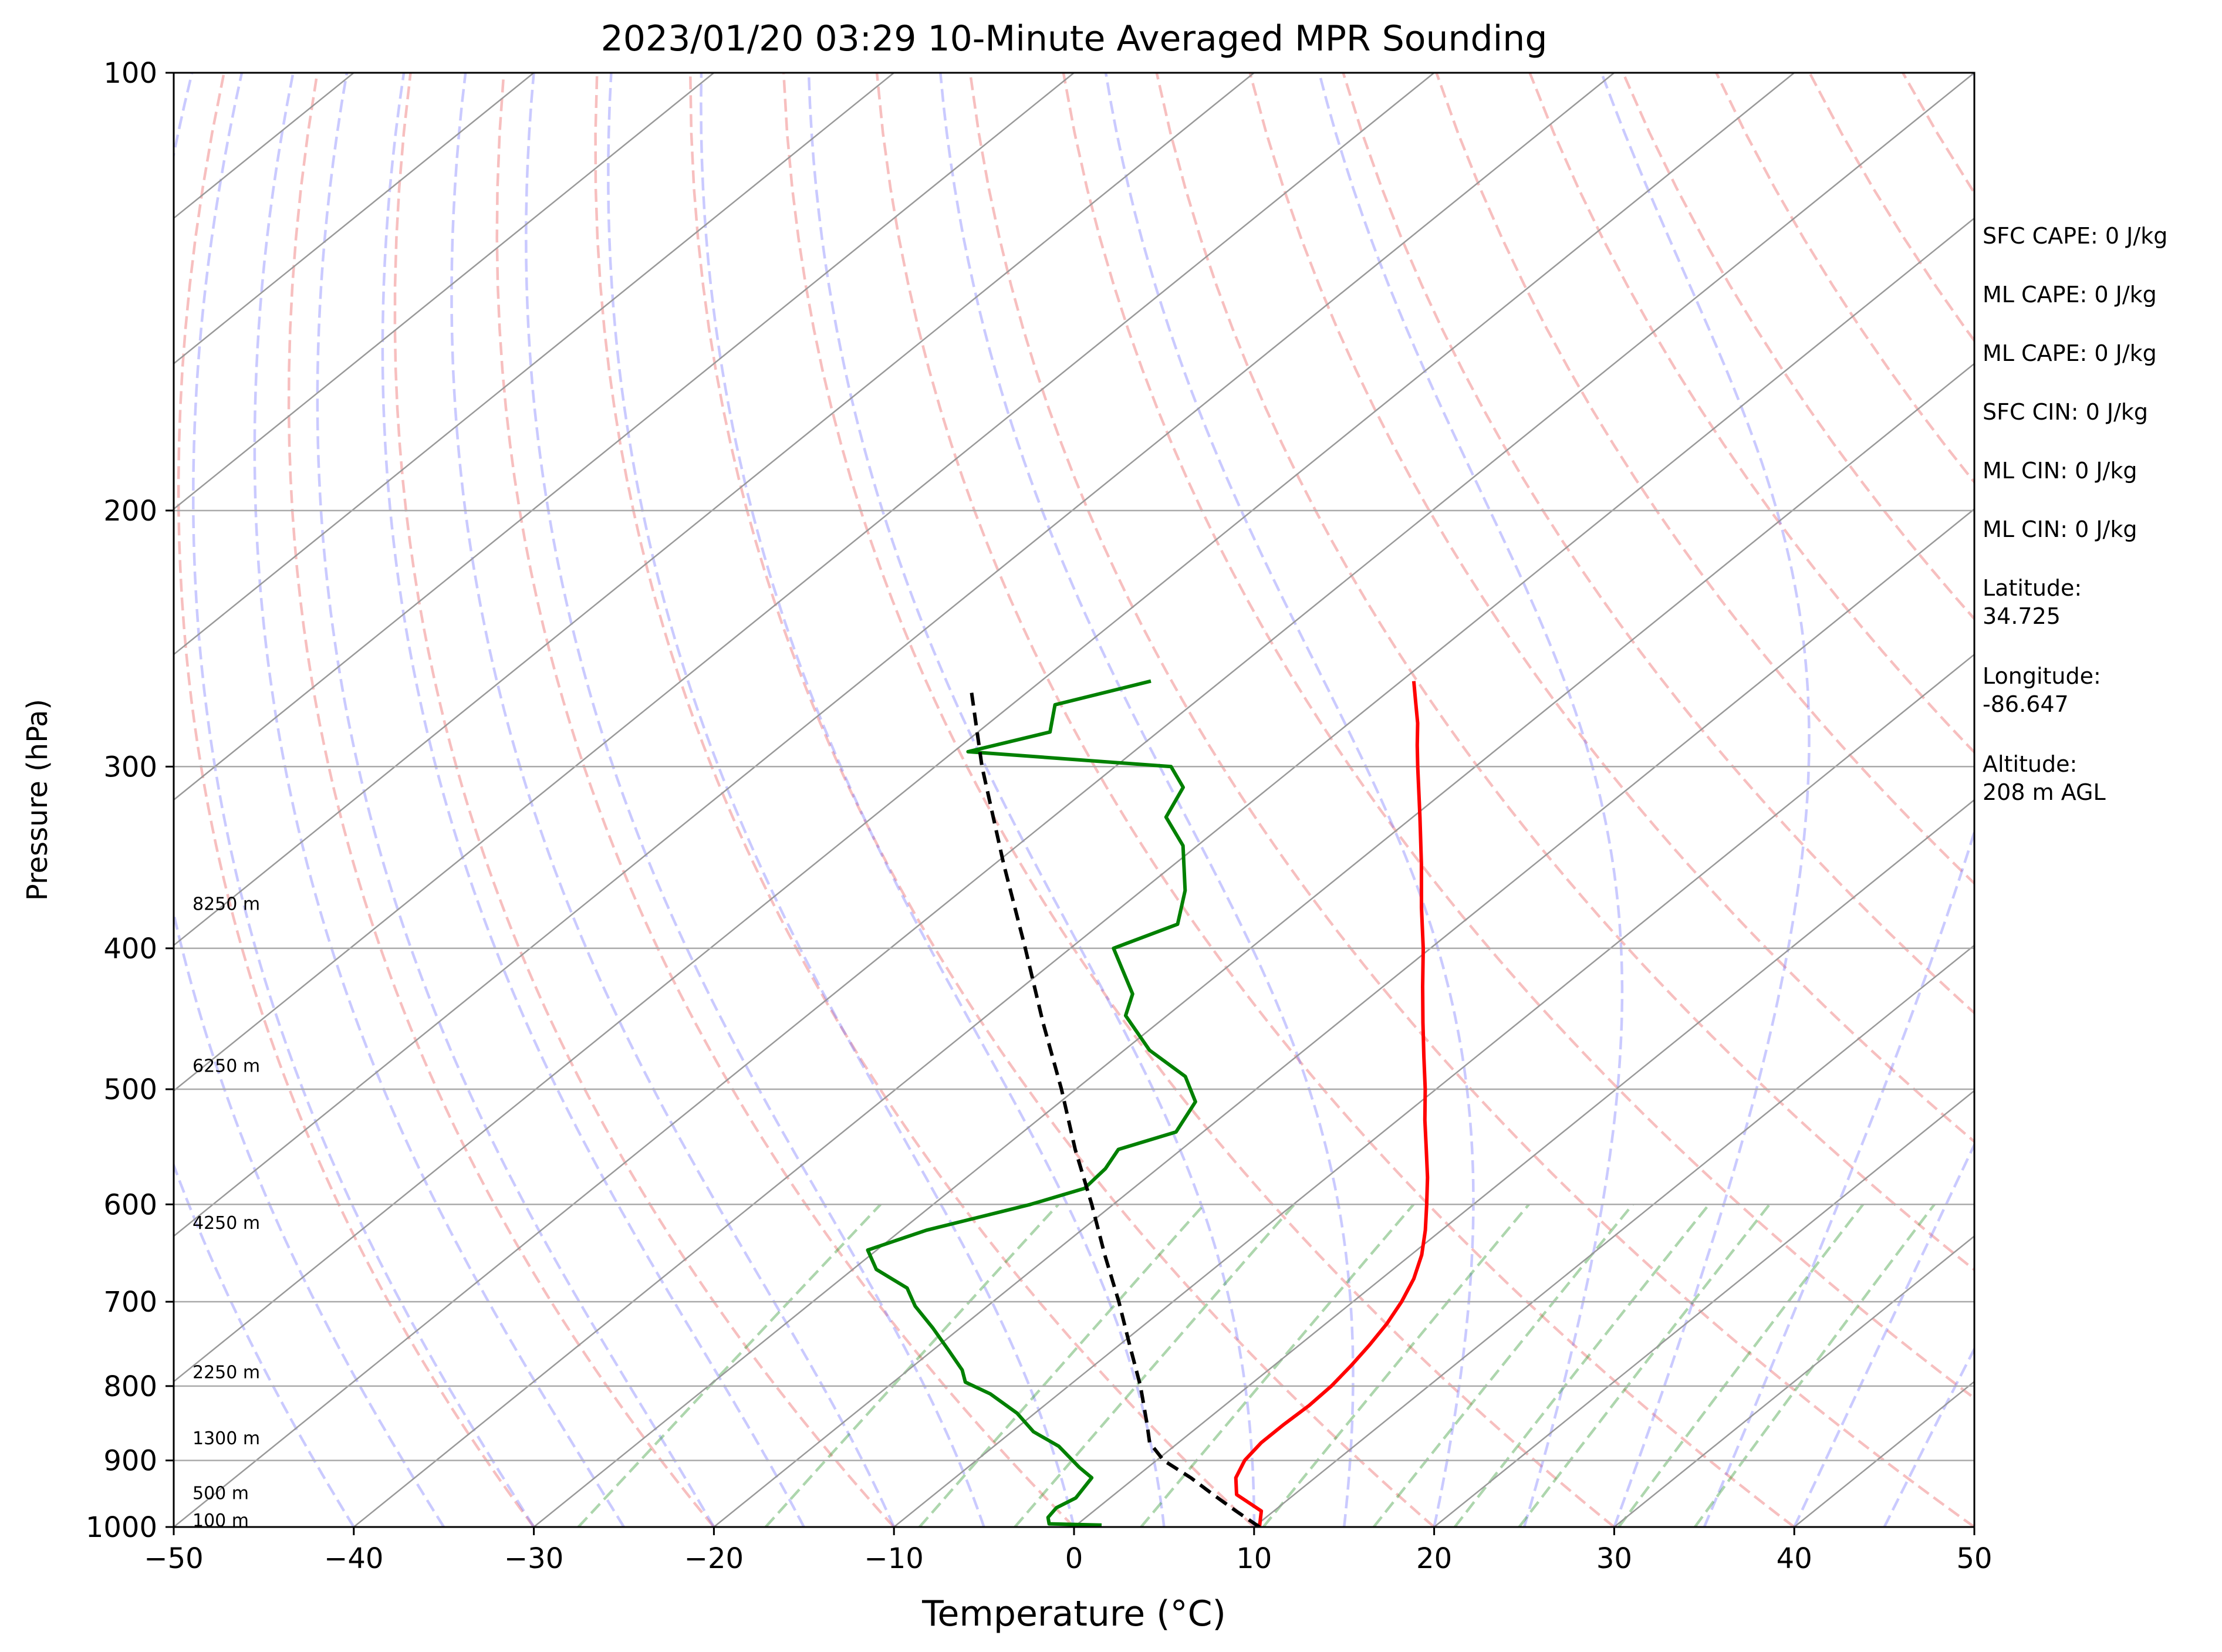 The width and height of the screenshot is (2222, 1652). Describe the element at coordinates (1074, 1558) in the screenshot. I see `x-tick-label: 0` at that location.